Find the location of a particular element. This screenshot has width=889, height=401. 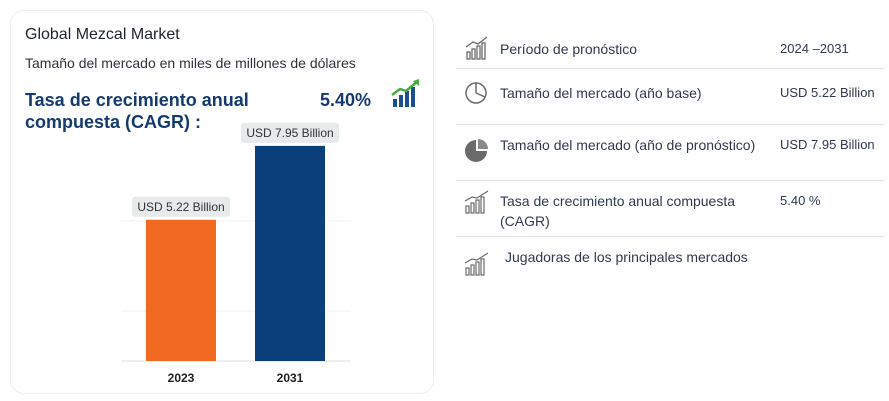

summary-row-label: Jugadoras de los principales mercados is located at coordinates (626, 257).